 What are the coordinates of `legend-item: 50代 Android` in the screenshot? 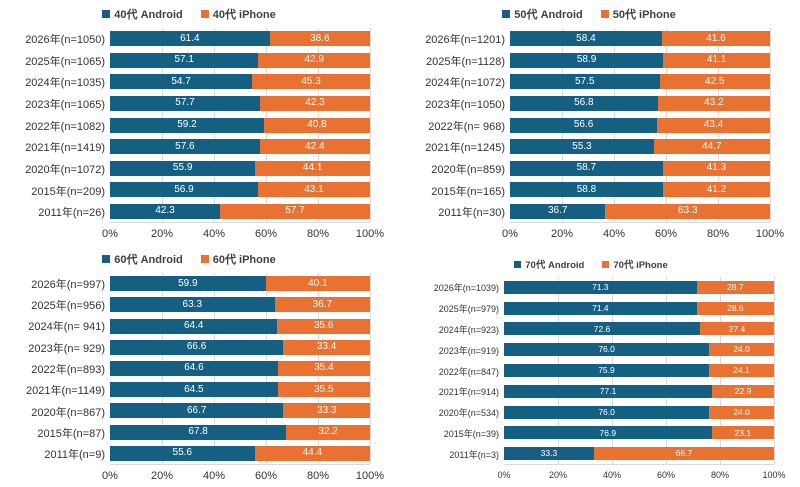 It's located at (542, 14).